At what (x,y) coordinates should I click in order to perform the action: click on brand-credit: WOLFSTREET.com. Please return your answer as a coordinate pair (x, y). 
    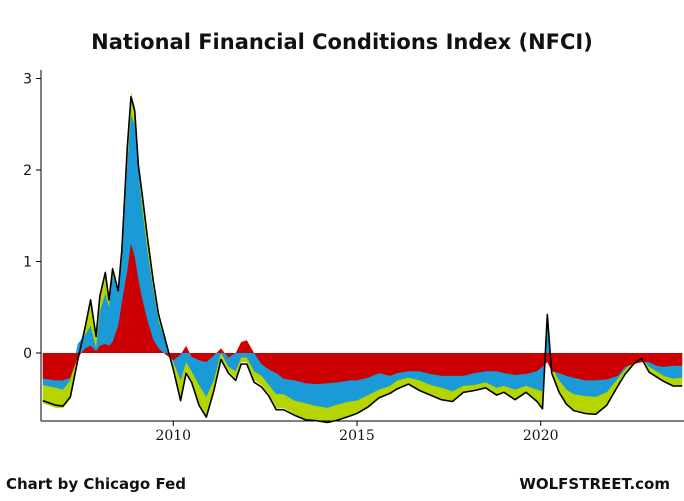
    Looking at the image, I should click on (594, 484).